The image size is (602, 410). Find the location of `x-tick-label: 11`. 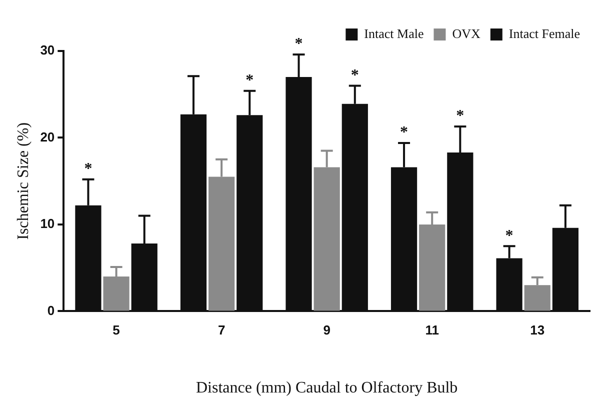

x-tick-label: 11 is located at coordinates (432, 330).